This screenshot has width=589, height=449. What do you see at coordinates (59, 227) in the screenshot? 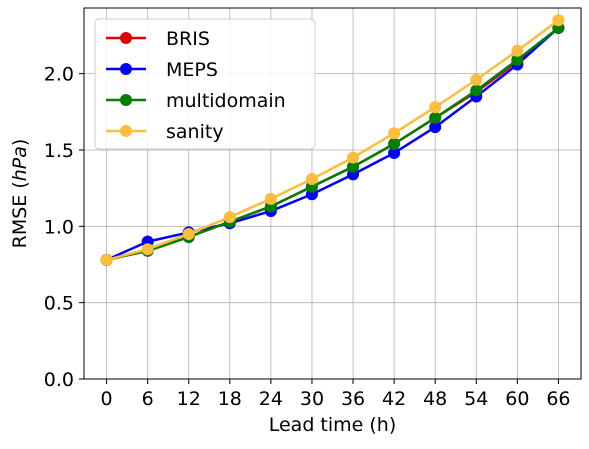
I see `y-tick-label: 1.0` at bounding box center [59, 227].